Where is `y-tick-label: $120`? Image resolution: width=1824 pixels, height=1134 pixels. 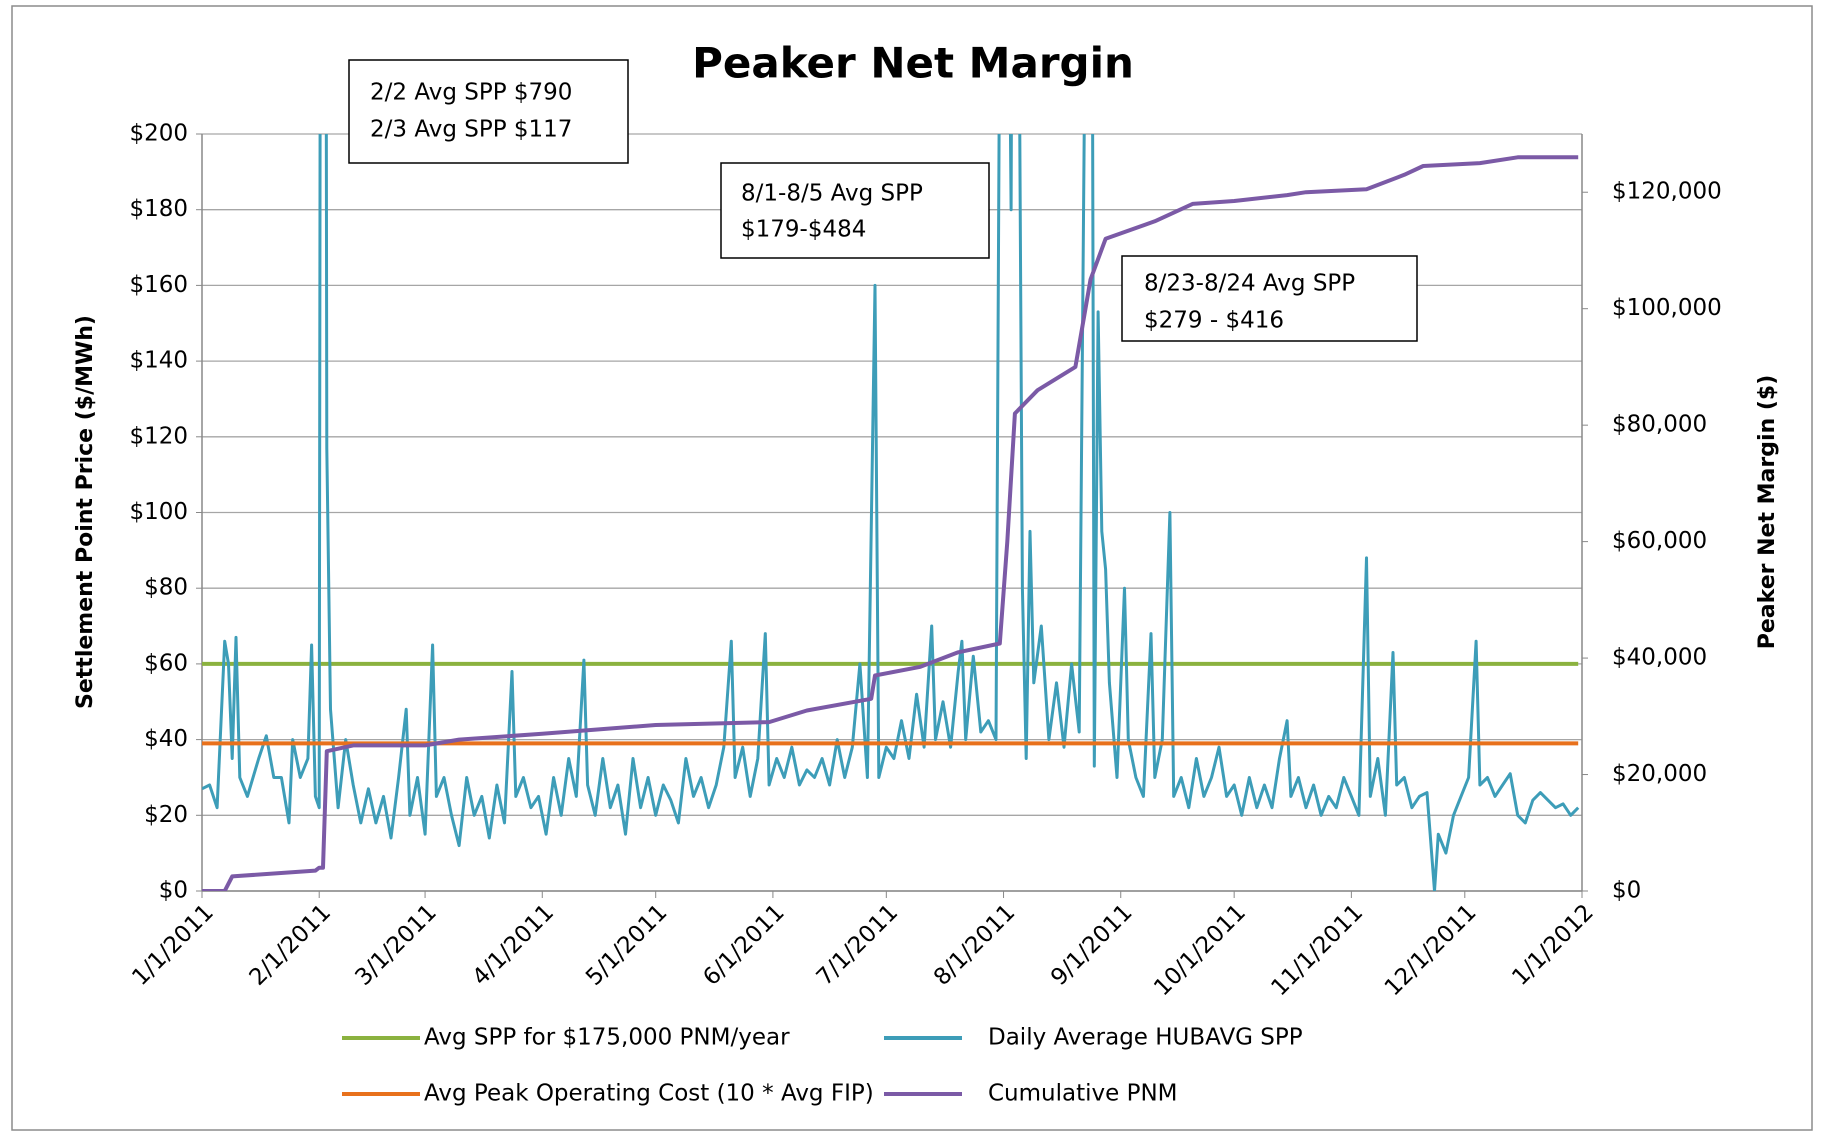
y-tick-label: $120 is located at coordinates (158, 436).